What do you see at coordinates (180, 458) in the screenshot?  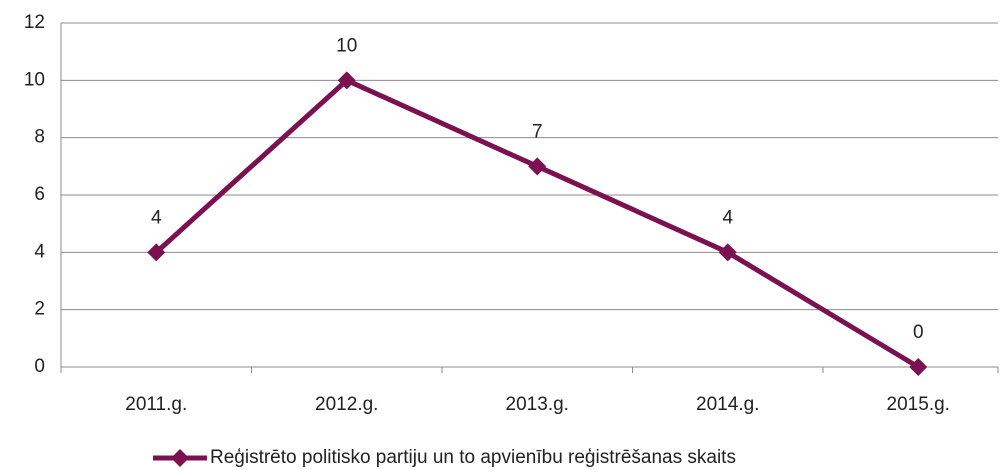 I see `legend-marker` at bounding box center [180, 458].